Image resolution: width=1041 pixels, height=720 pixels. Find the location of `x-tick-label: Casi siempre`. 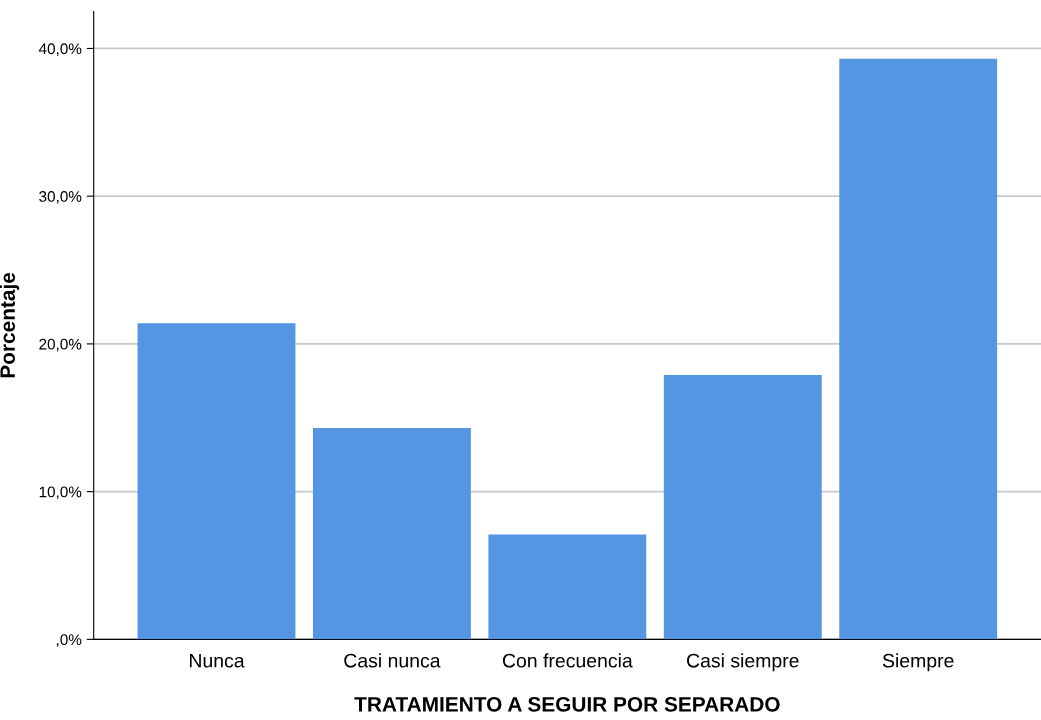

x-tick-label: Casi siempre is located at coordinates (743, 662).